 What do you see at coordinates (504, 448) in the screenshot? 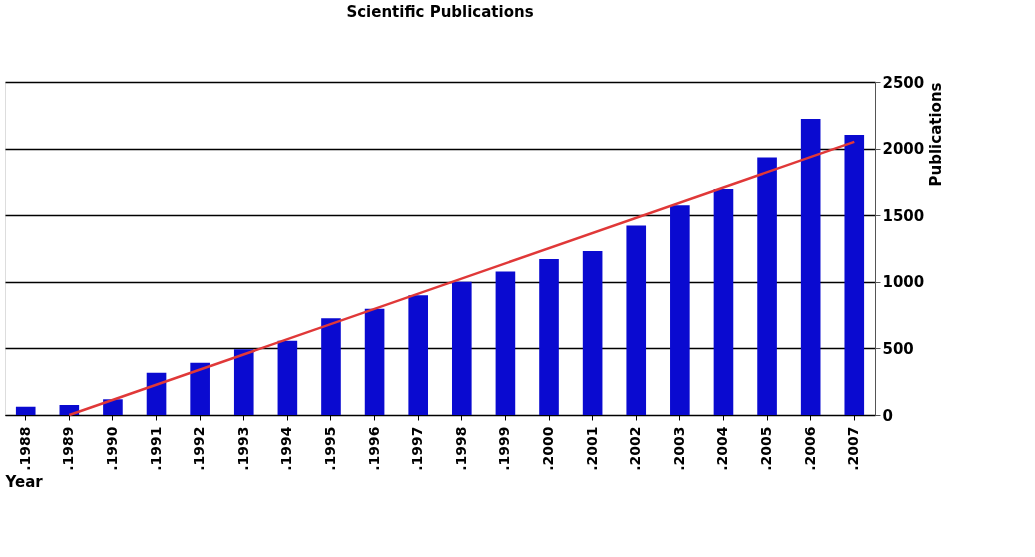
I see `x-tick-label: .1999` at bounding box center [504, 448].